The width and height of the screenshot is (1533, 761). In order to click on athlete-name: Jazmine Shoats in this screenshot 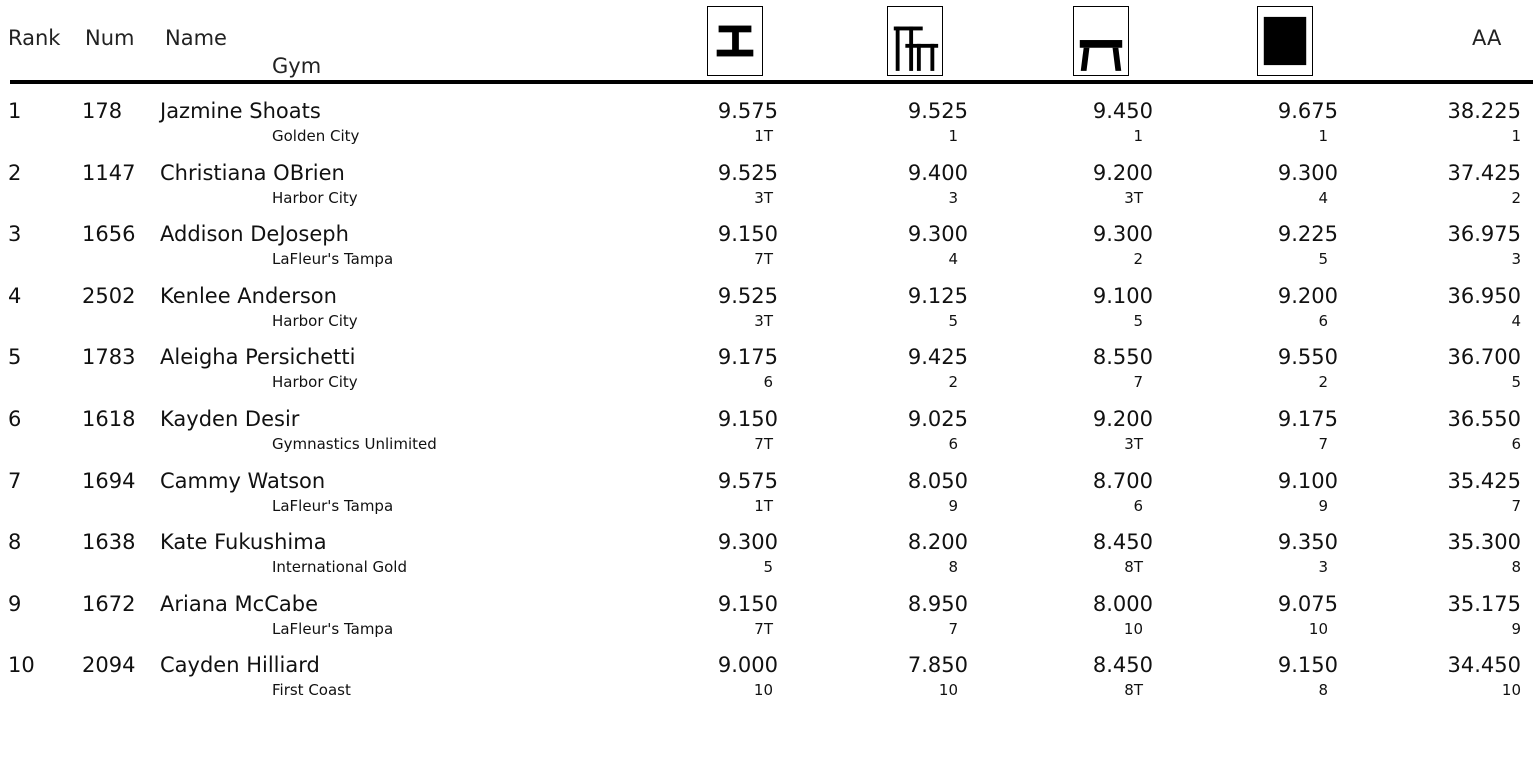, I will do `click(240, 111)`.